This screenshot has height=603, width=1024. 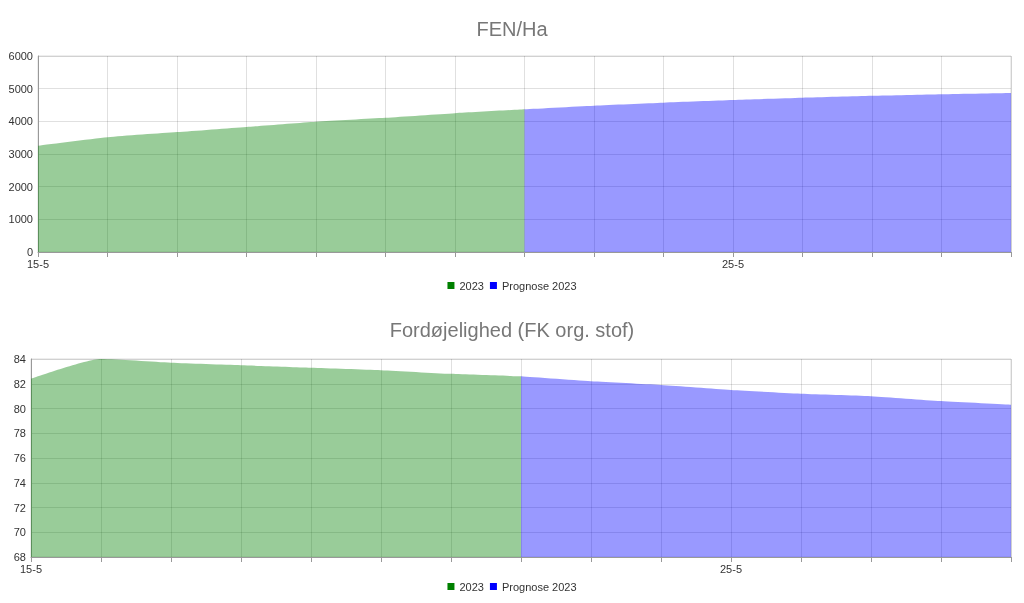 I want to click on y-tick-label: 82, so click(x=19, y=383).